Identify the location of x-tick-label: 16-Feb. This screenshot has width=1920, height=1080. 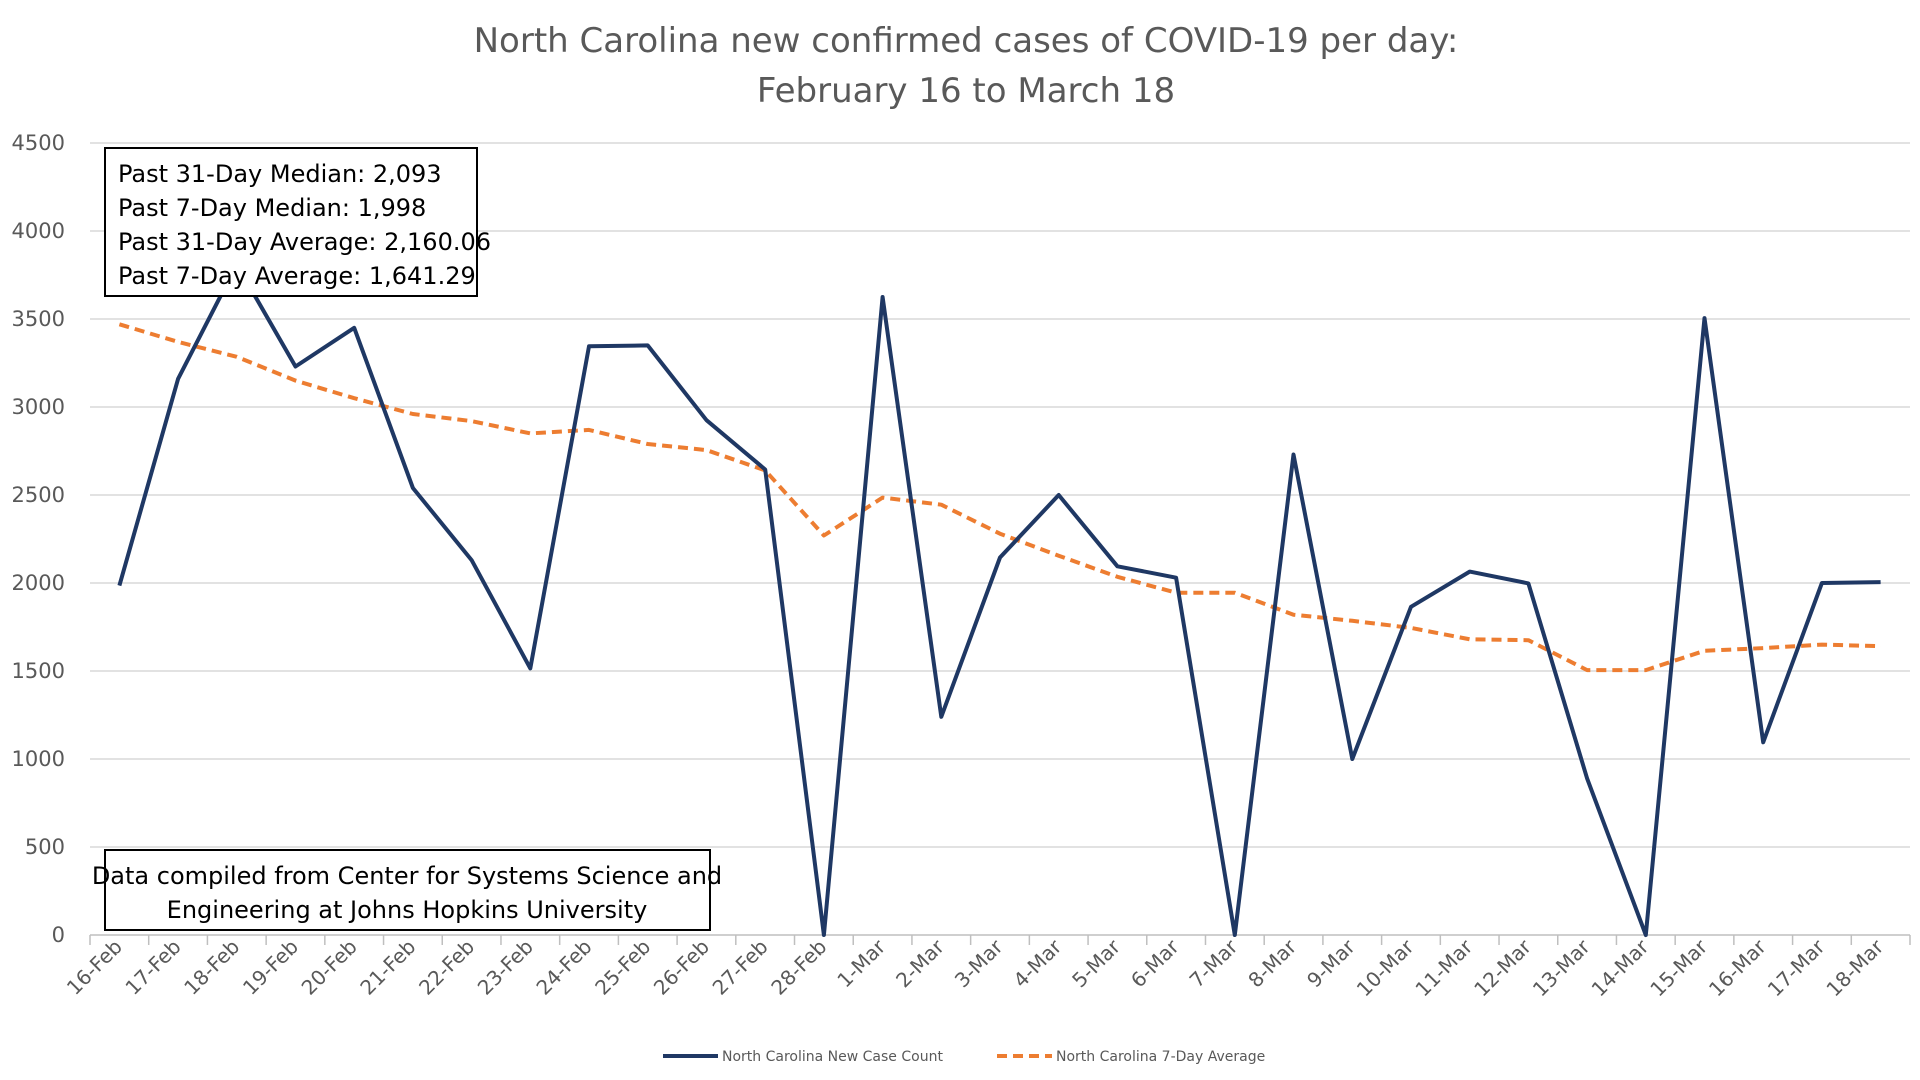
(94, 967).